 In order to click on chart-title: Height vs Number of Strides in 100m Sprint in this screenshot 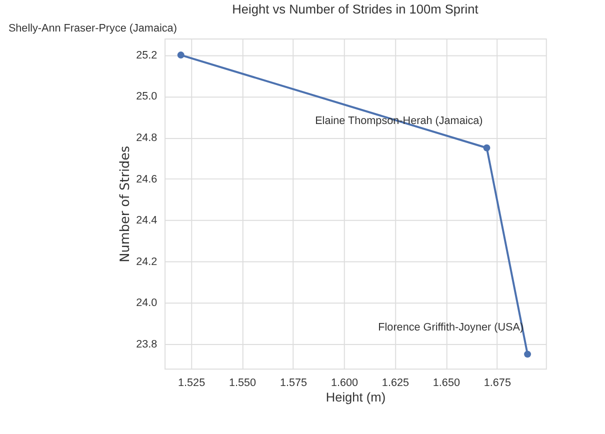, I will do `click(355, 9)`.